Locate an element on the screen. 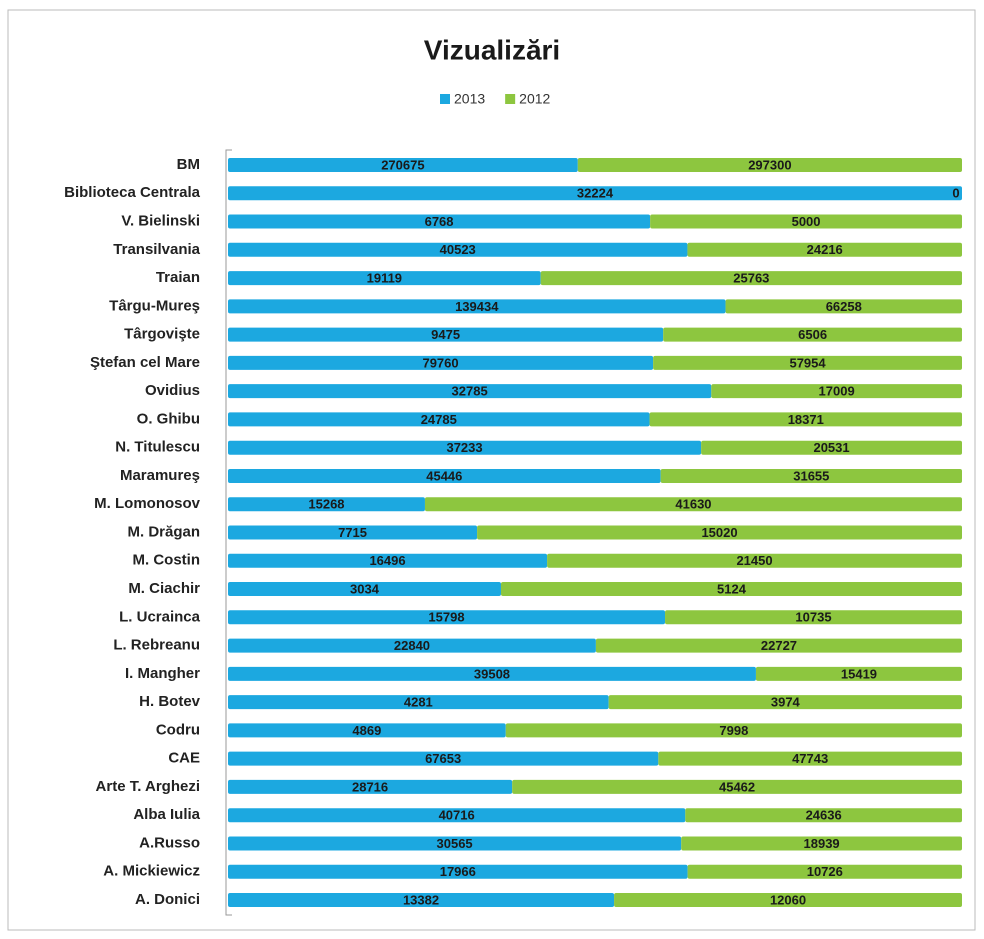 The width and height of the screenshot is (984, 939). value-label: 40716 is located at coordinates (457, 815).